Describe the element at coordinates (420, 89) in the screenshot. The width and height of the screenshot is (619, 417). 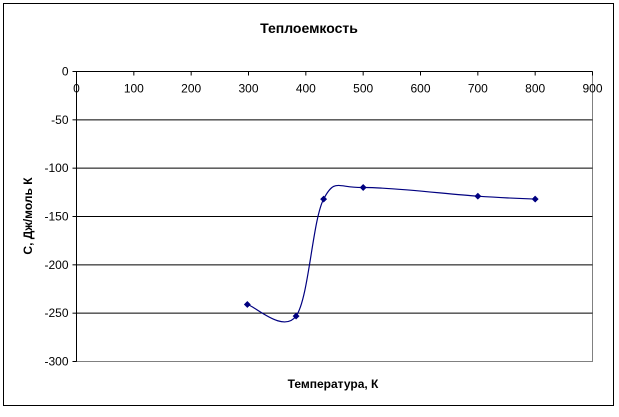
I see `x-tick-label-6: 600` at that location.